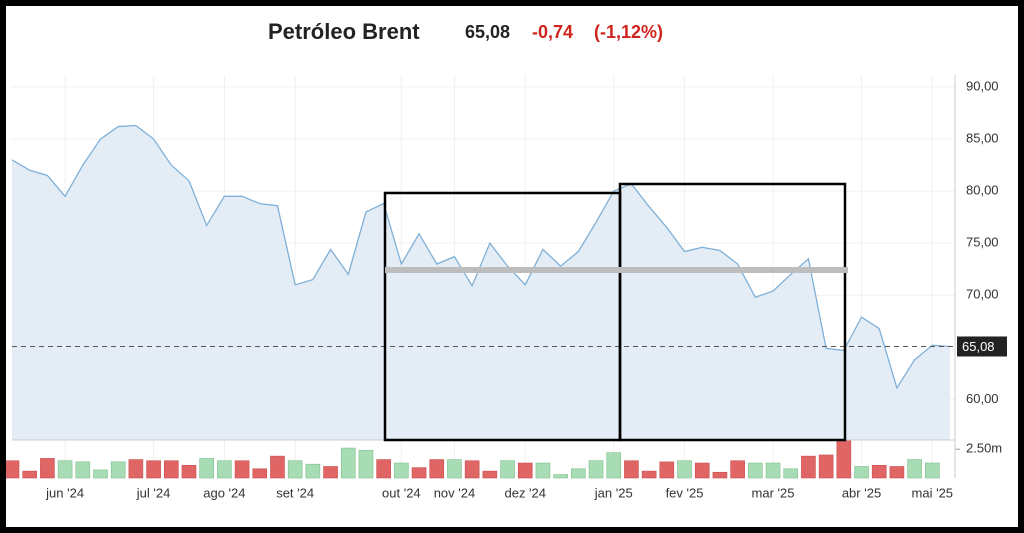  Describe the element at coordinates (685, 492) in the screenshot. I see `x-tick-label: fev '25` at that location.